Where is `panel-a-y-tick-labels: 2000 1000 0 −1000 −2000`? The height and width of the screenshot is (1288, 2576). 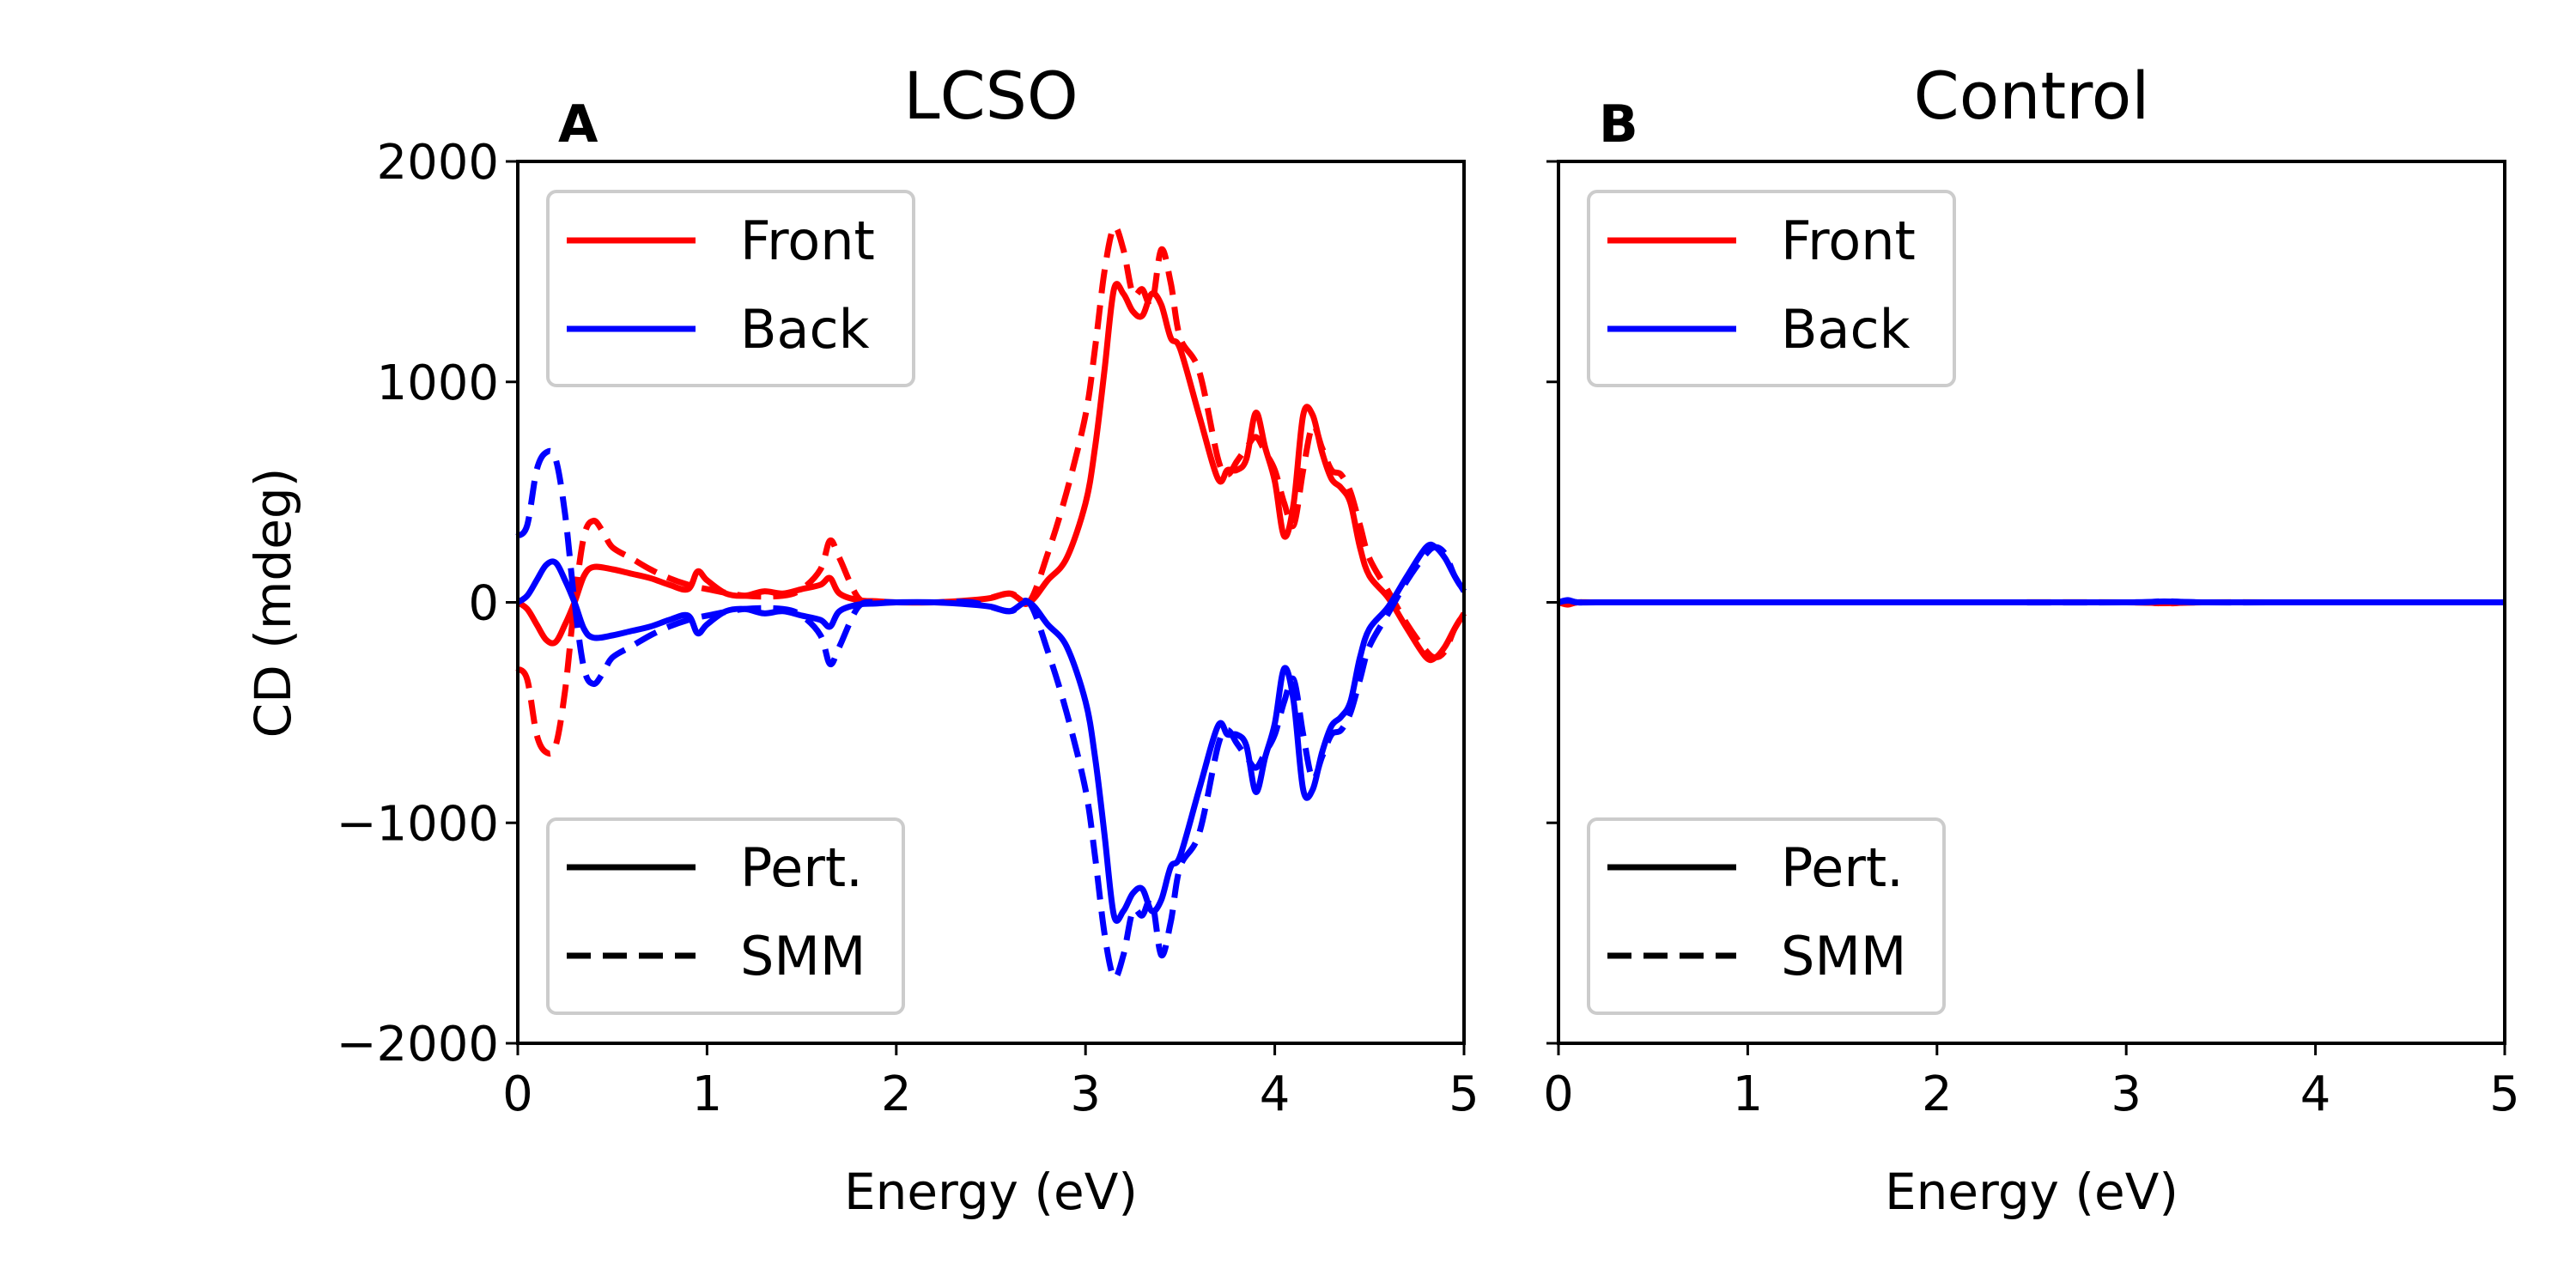 panel-a-y-tick-labels: 2000 1000 0 −1000 −2000 is located at coordinates (418, 603).